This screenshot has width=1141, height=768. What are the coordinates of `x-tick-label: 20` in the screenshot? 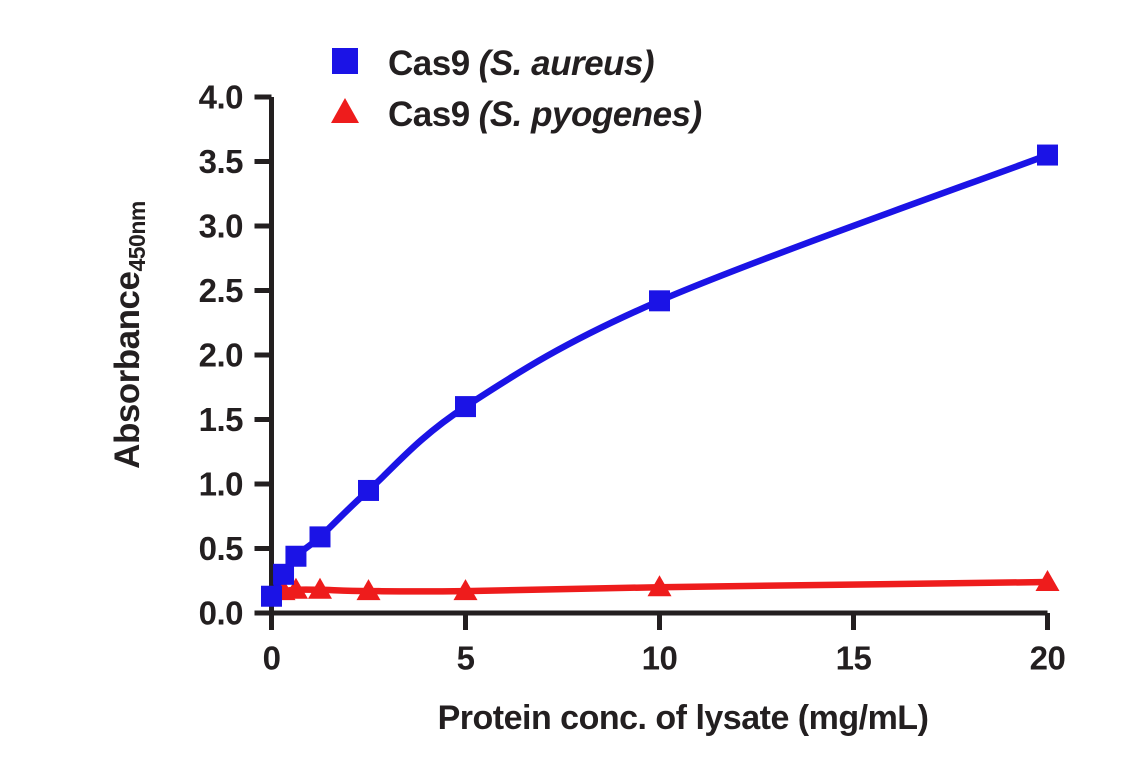 It's located at (1048, 658).